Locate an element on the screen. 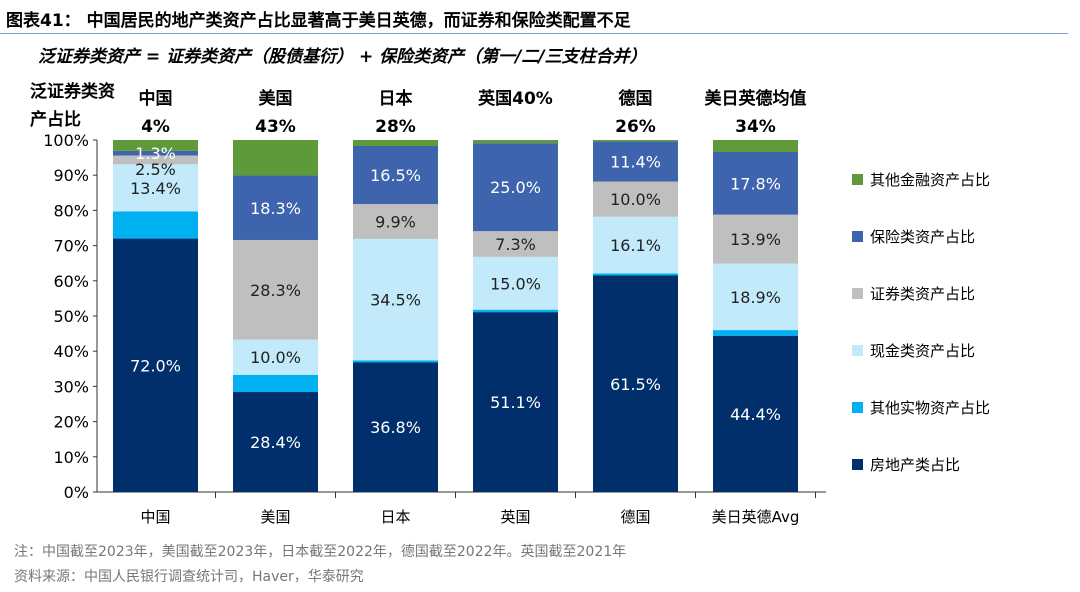  legend-label: 房地产类占比 is located at coordinates (915, 465).